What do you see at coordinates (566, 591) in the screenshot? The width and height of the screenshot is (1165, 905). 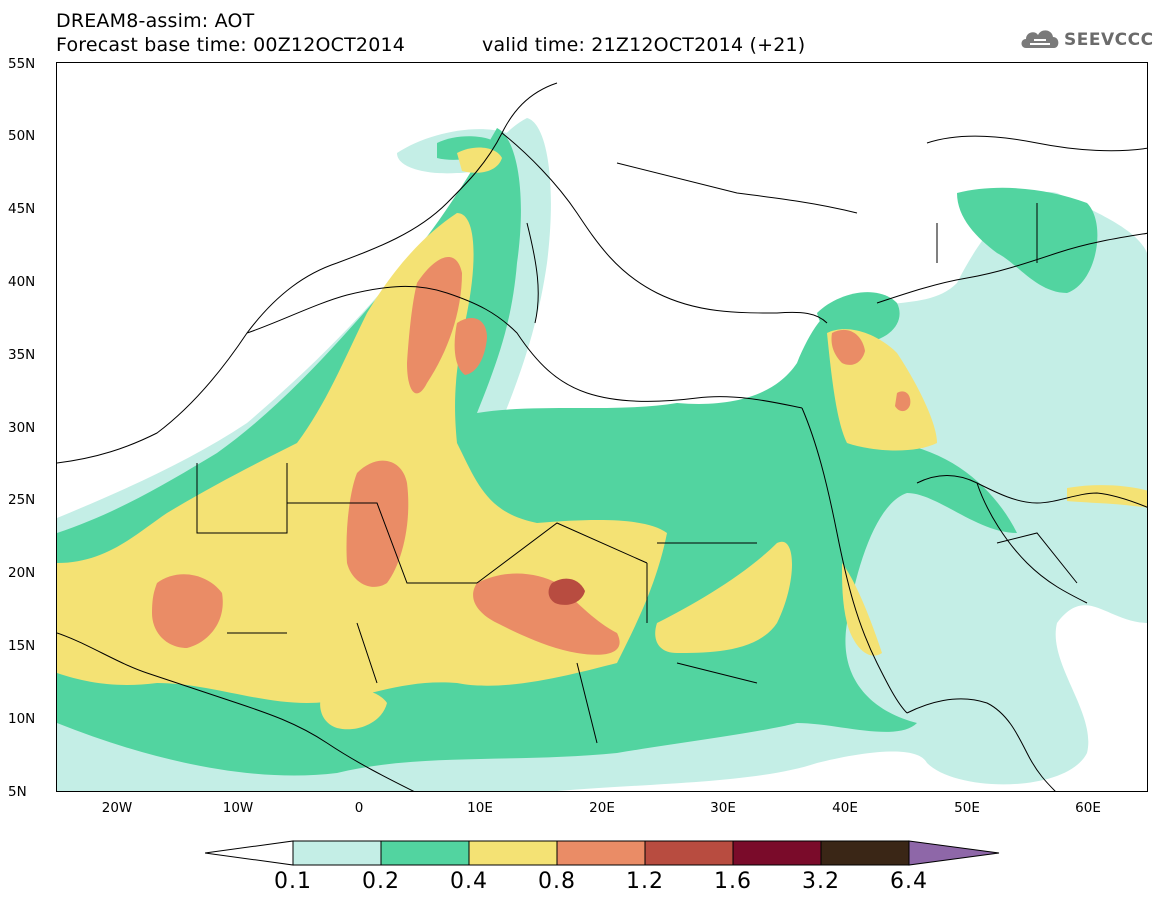 I see `aot-band-1.2` at bounding box center [566, 591].